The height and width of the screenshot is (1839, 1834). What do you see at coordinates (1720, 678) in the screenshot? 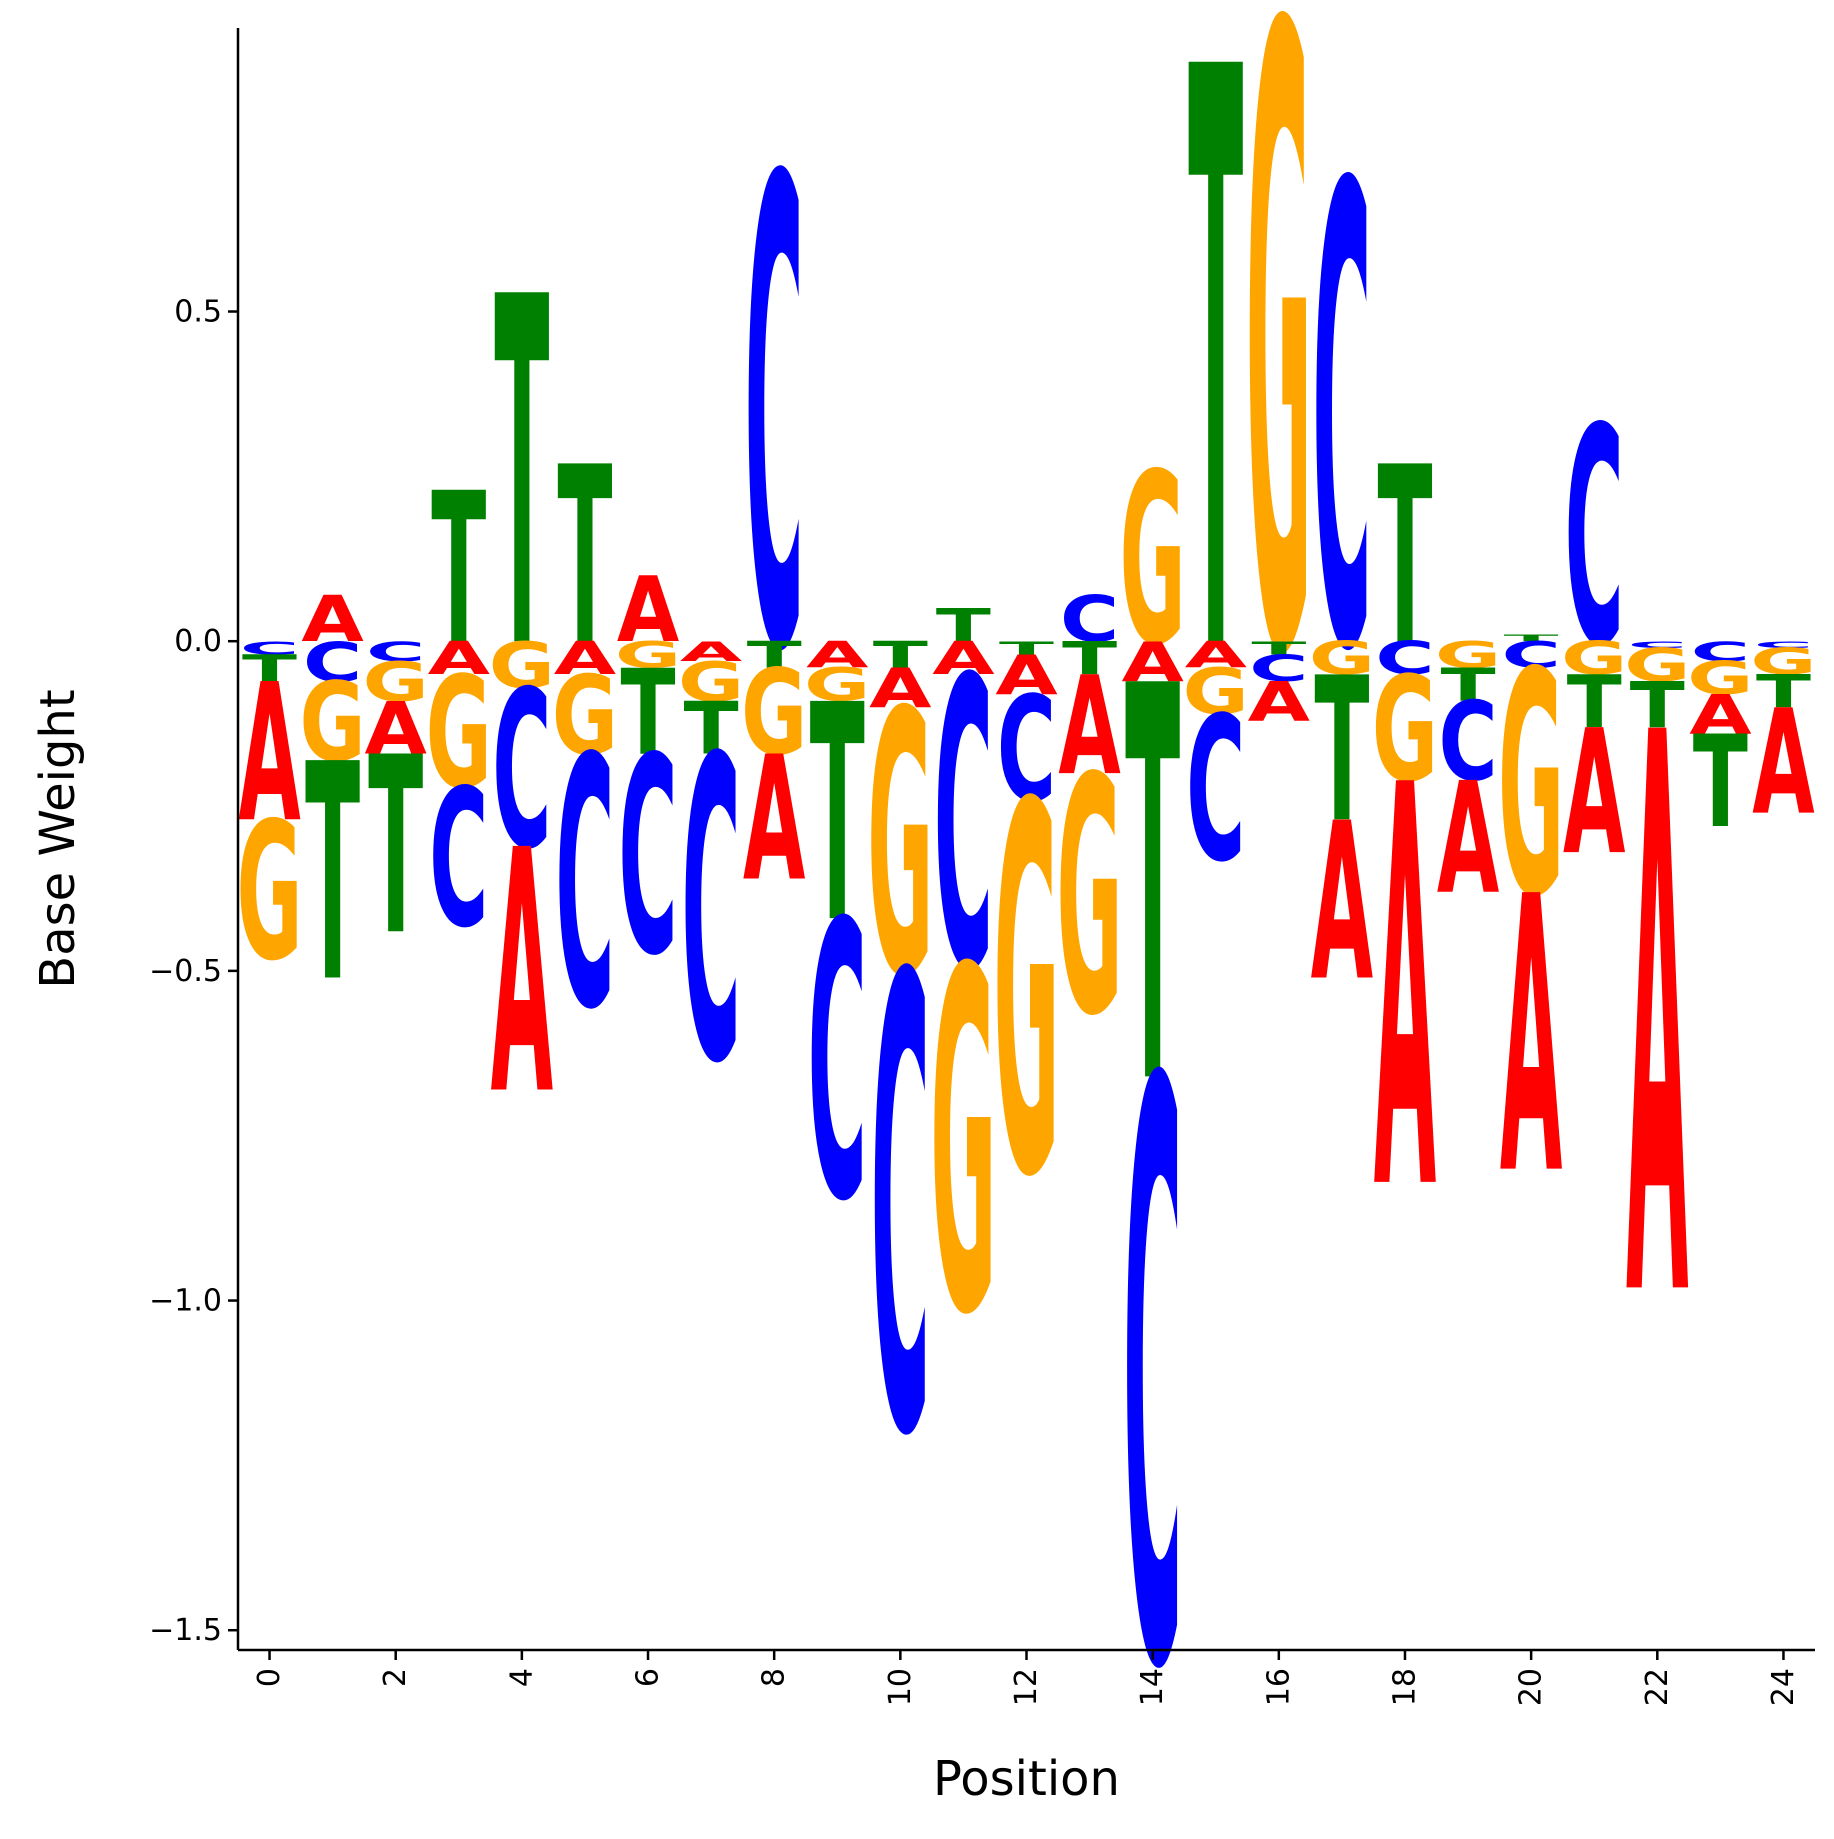
I see `logo-letter-g-pos-23: G` at bounding box center [1720, 678].